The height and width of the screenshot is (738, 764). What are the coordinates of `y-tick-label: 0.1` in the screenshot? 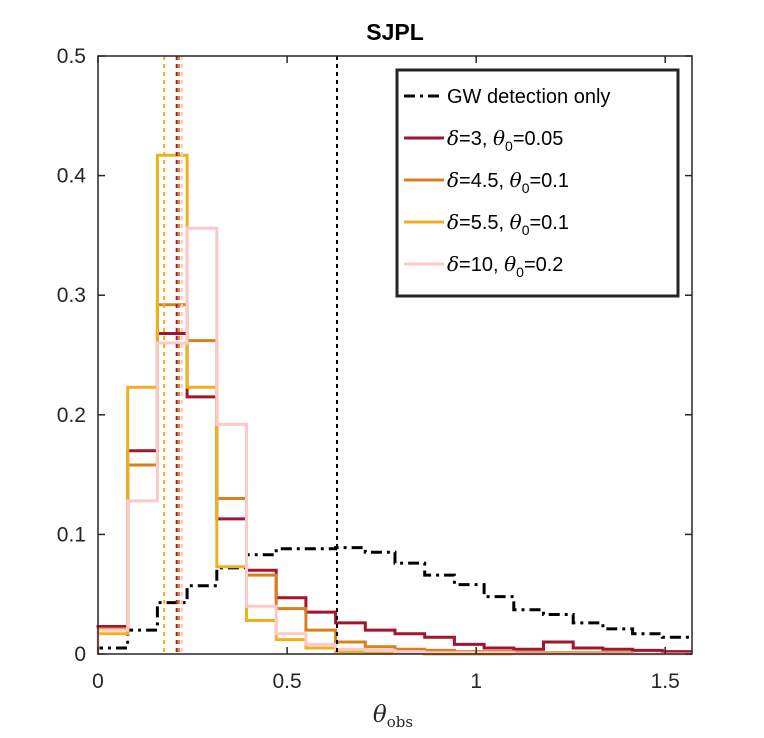 It's located at (71, 534).